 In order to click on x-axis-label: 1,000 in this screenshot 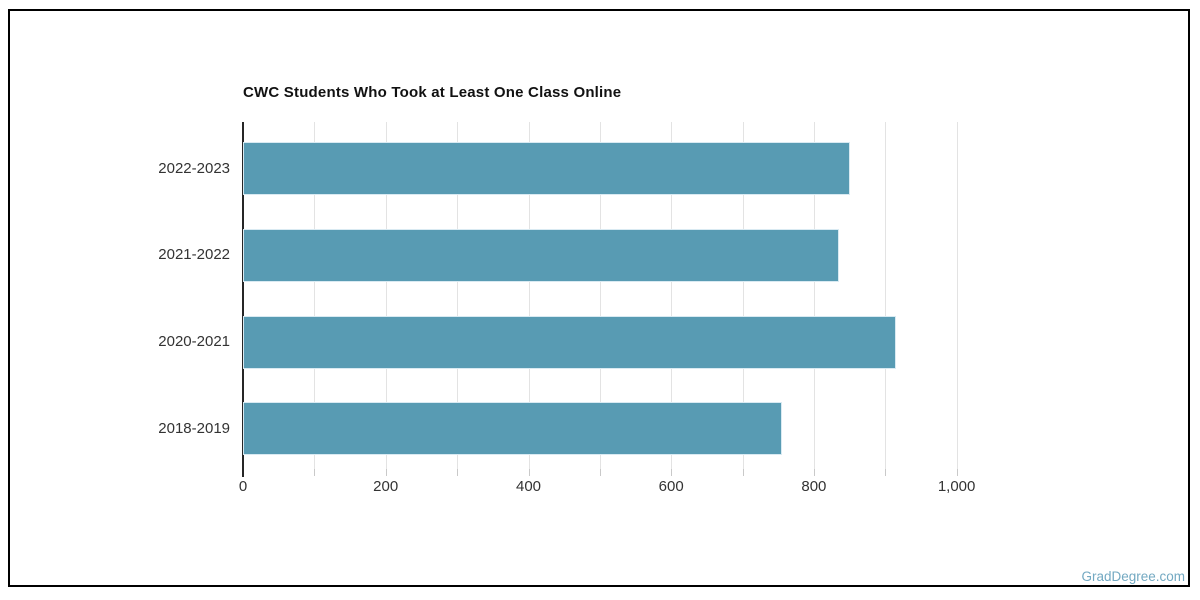, I will do `click(956, 486)`.